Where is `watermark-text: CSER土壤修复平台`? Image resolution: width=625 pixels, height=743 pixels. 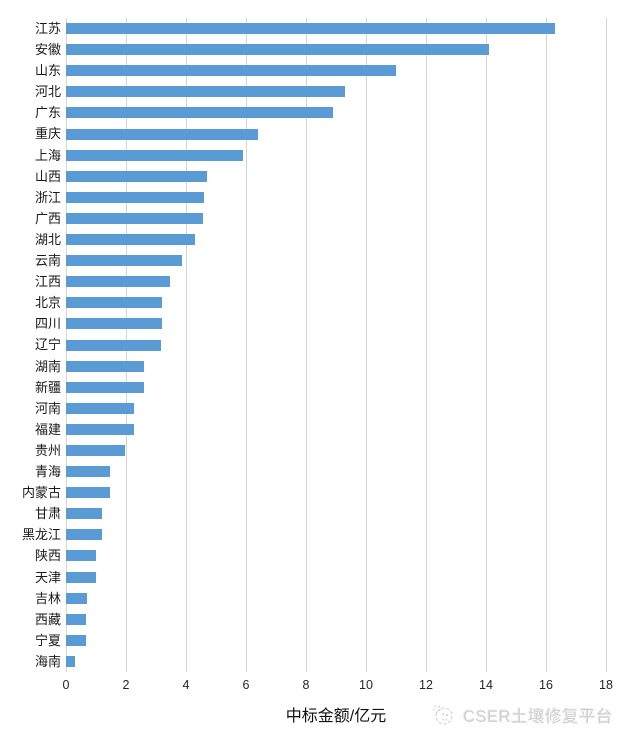
watermark-text: CSER土壤修复平台 is located at coordinates (538, 717).